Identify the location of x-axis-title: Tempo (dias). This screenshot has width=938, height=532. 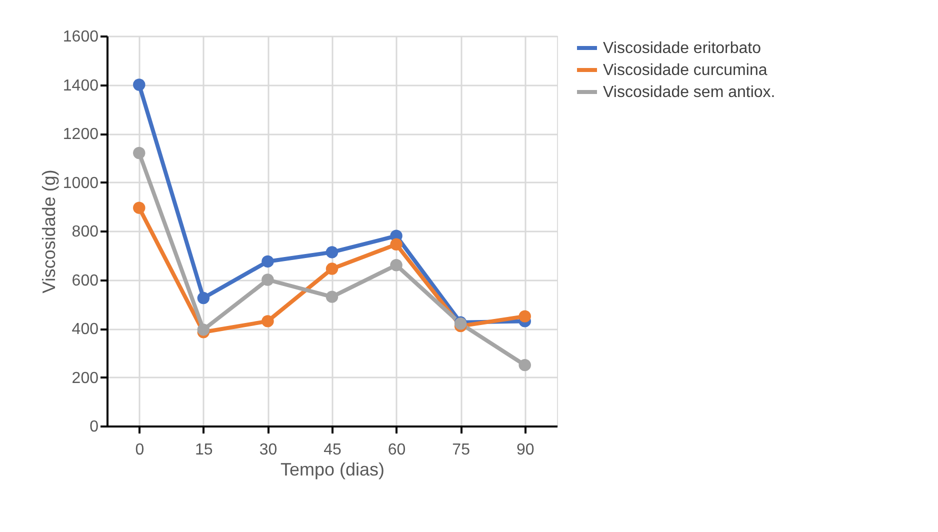
(332, 470).